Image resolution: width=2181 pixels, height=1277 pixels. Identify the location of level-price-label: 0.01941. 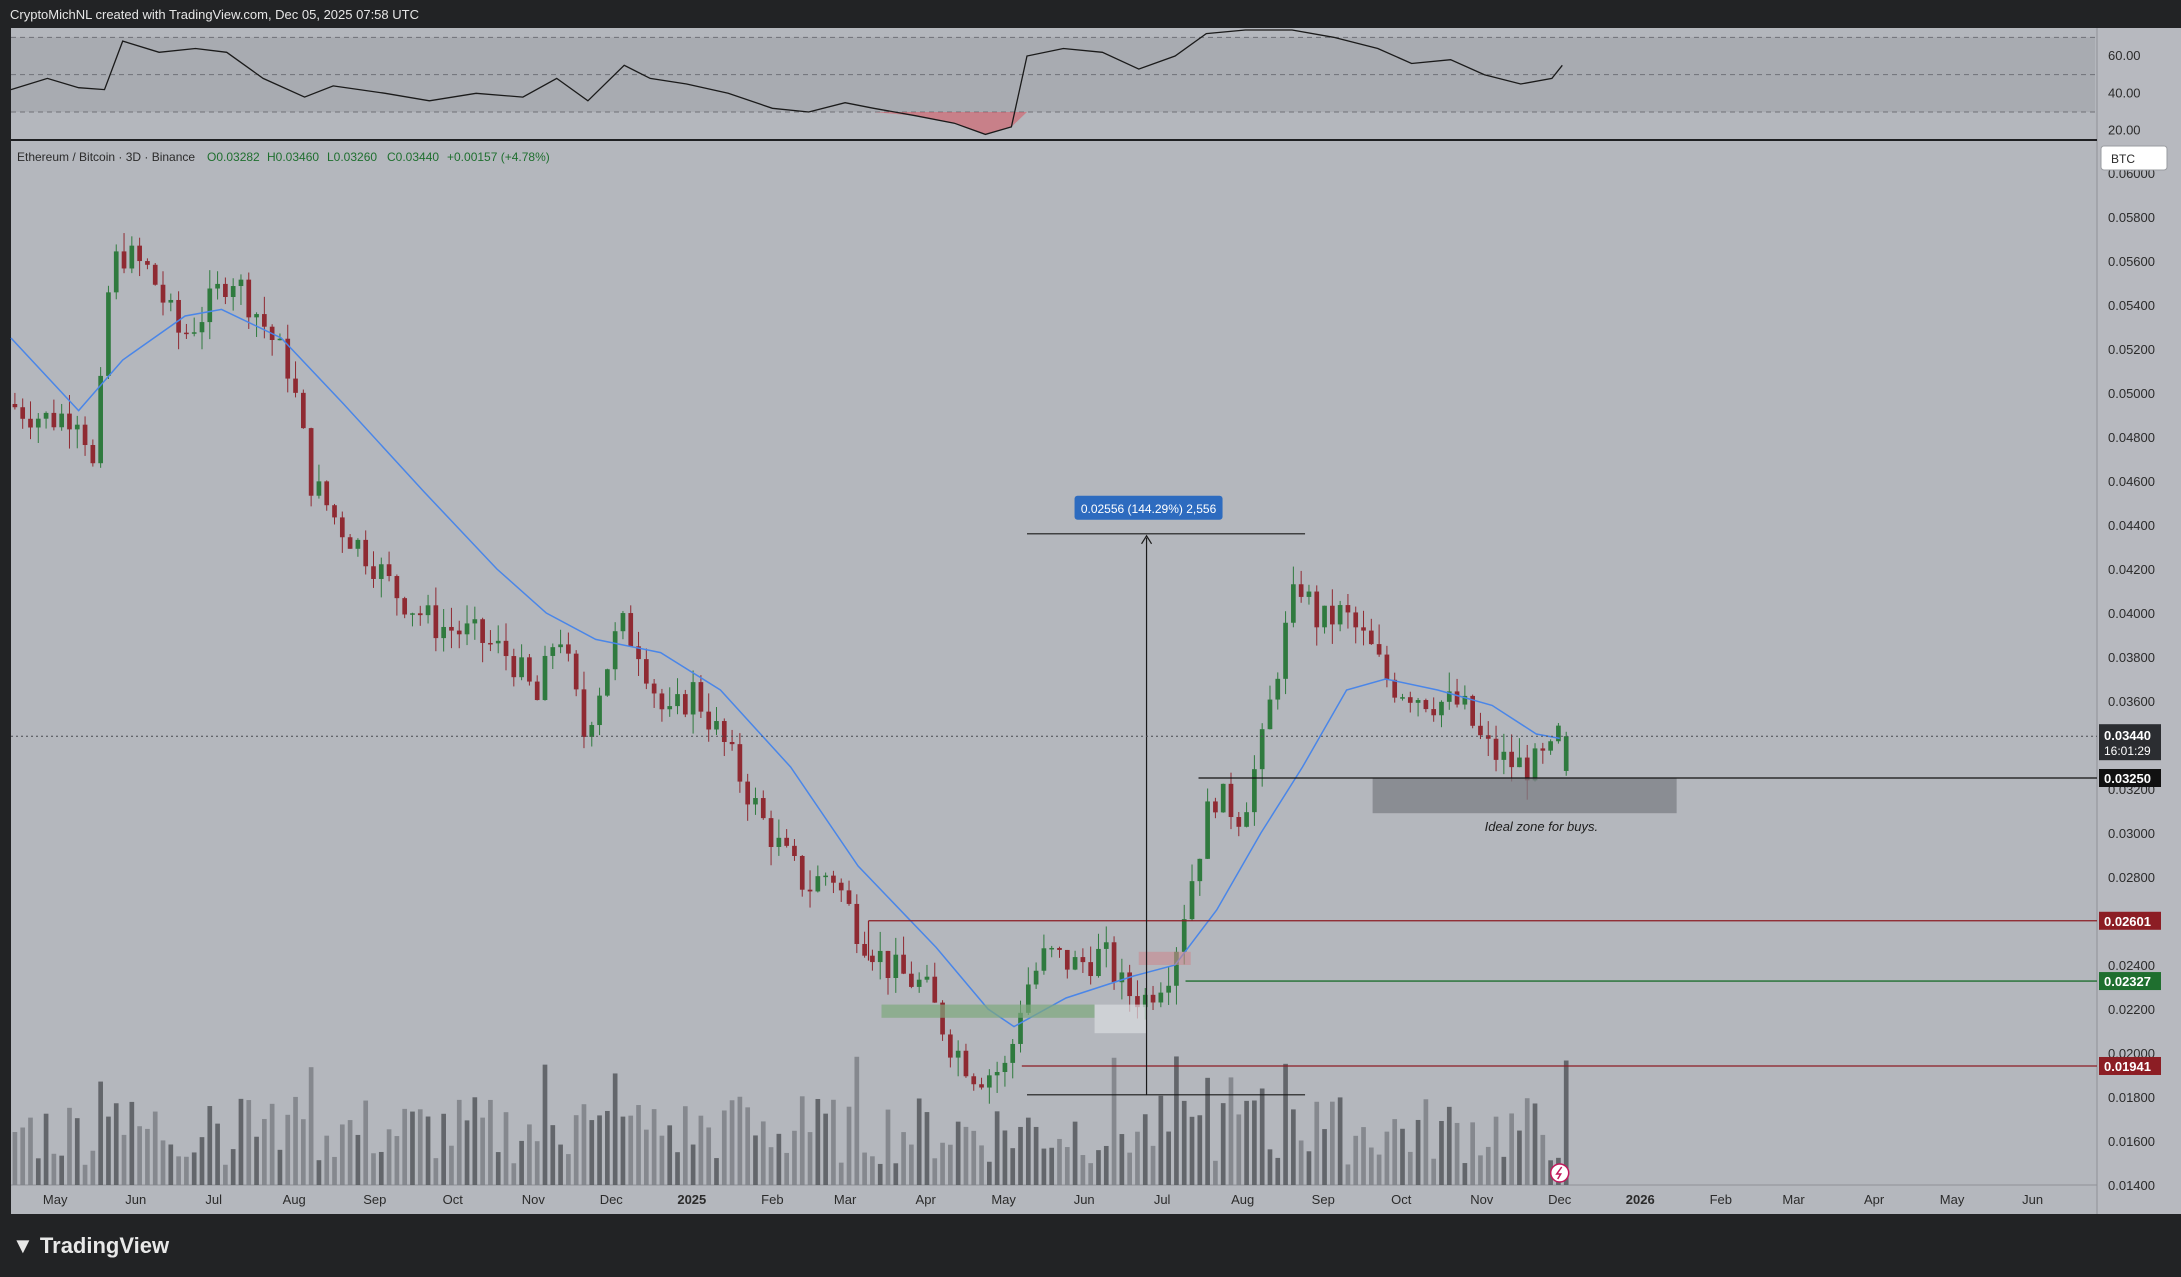
(2127, 1066).